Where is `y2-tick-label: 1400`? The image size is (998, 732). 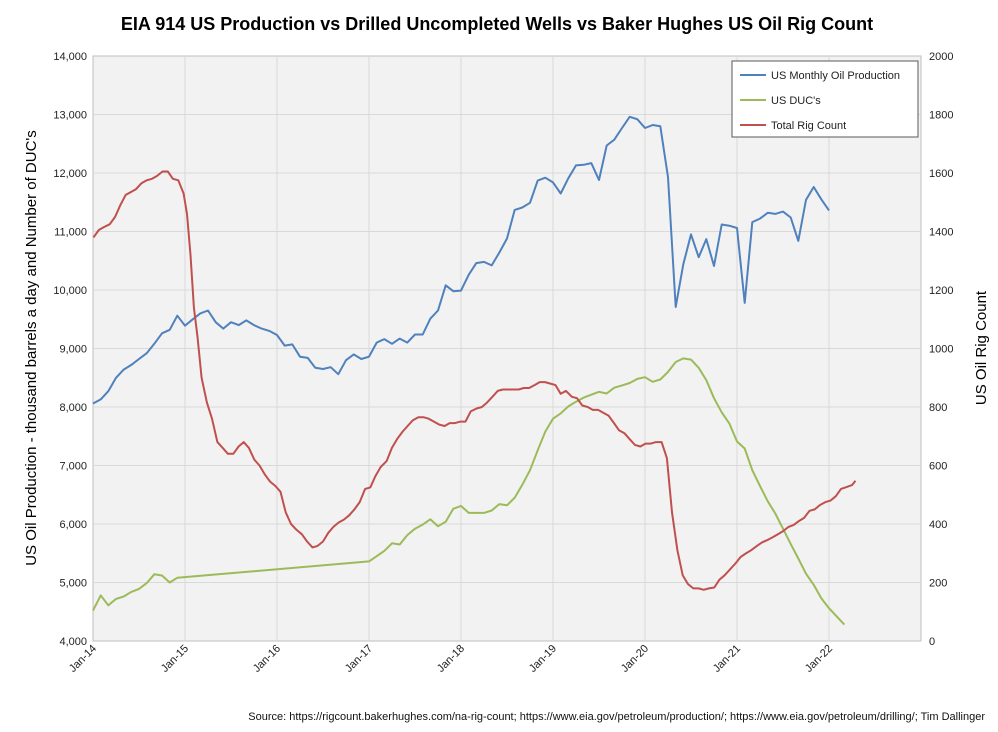
y2-tick-label: 1400 is located at coordinates (941, 233).